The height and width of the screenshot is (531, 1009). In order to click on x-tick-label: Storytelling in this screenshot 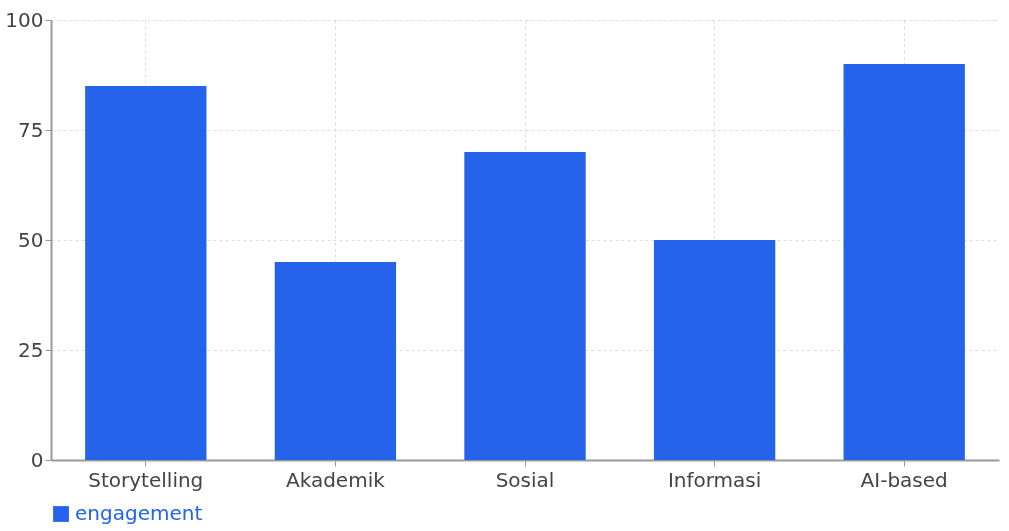, I will do `click(146, 479)`.